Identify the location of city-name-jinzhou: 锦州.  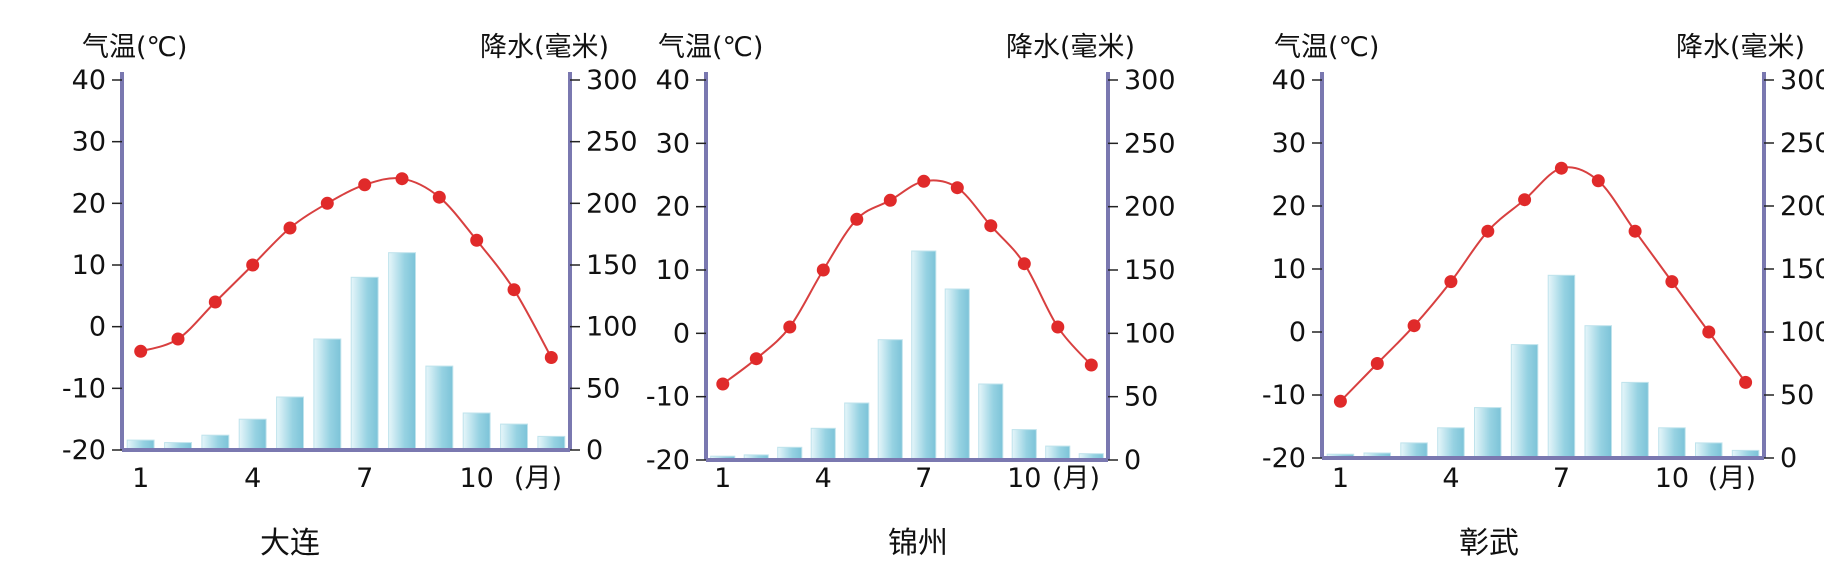
(918, 543).